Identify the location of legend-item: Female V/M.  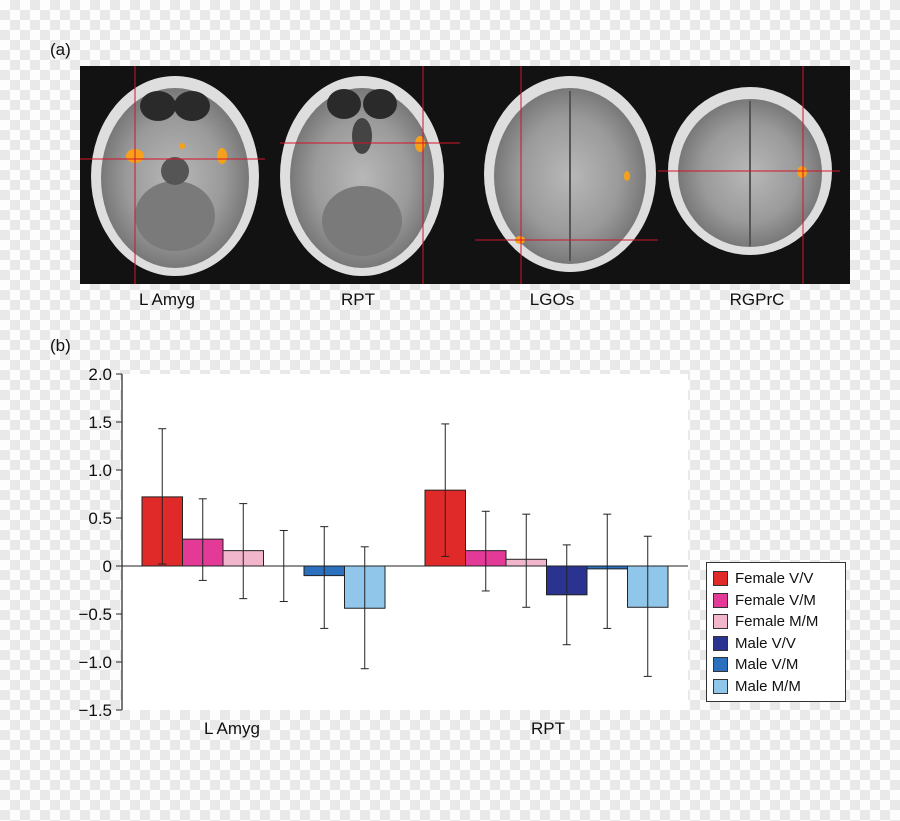
(776, 601).